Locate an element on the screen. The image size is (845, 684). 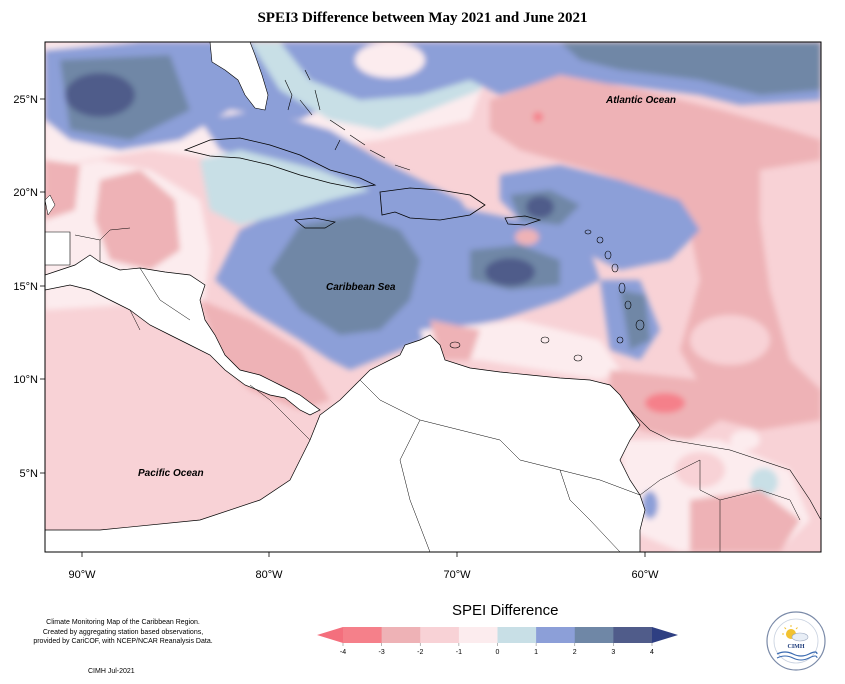
legend-tick-label: -2 is located at coordinates (420, 652).